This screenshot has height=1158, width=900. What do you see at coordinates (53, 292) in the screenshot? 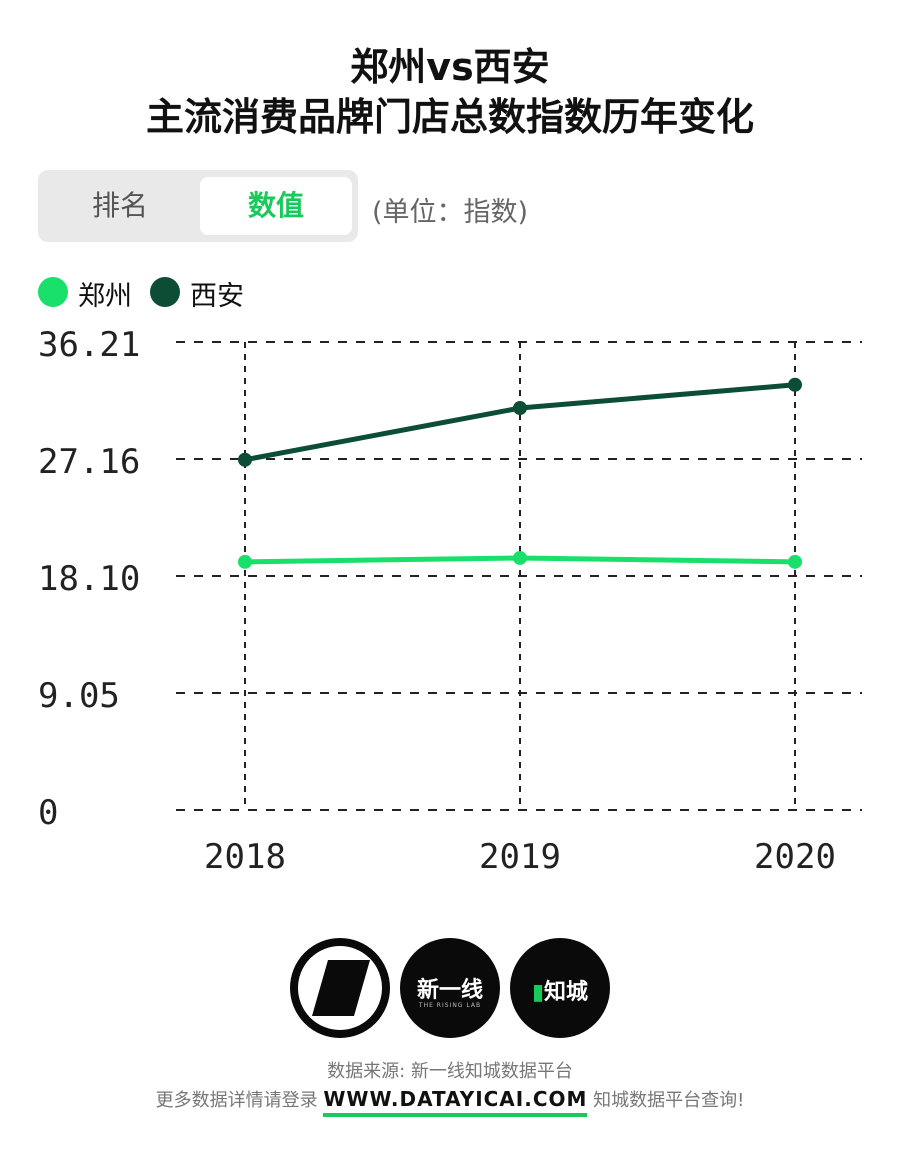
I see `legend-dot-zhengzhou` at bounding box center [53, 292].